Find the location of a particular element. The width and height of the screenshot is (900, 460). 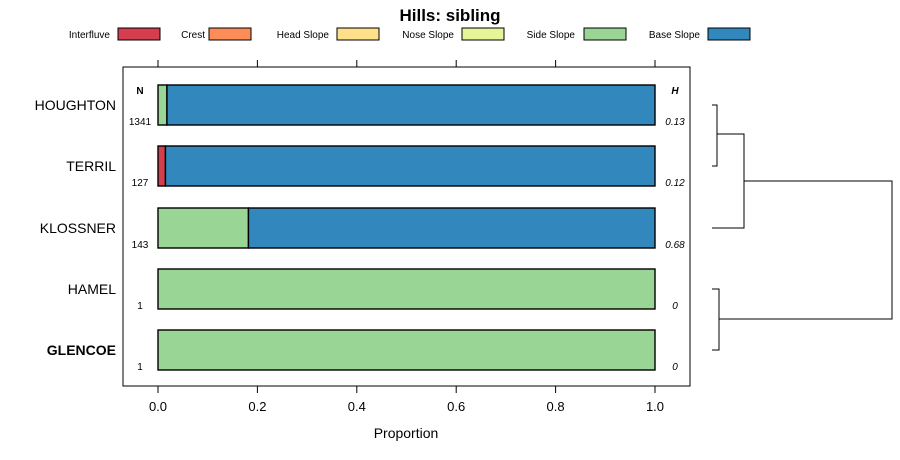

dendro-houghton-terril is located at coordinates (715, 135).